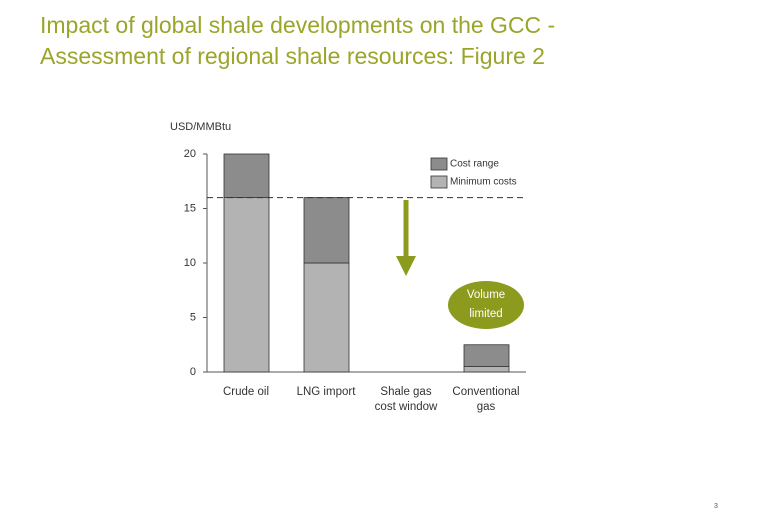  What do you see at coordinates (406, 266) in the screenshot?
I see `arrow-head` at bounding box center [406, 266].